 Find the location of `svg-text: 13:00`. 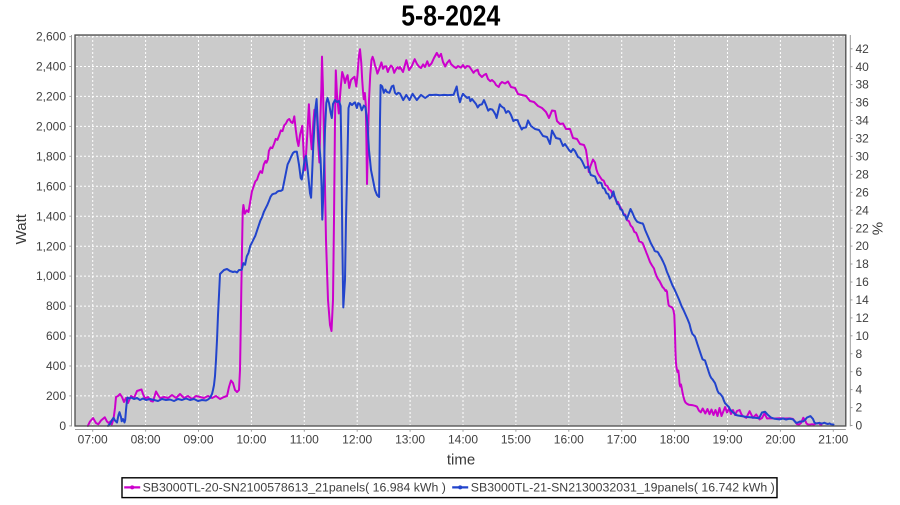

svg-text: 13:00 is located at coordinates (410, 440).